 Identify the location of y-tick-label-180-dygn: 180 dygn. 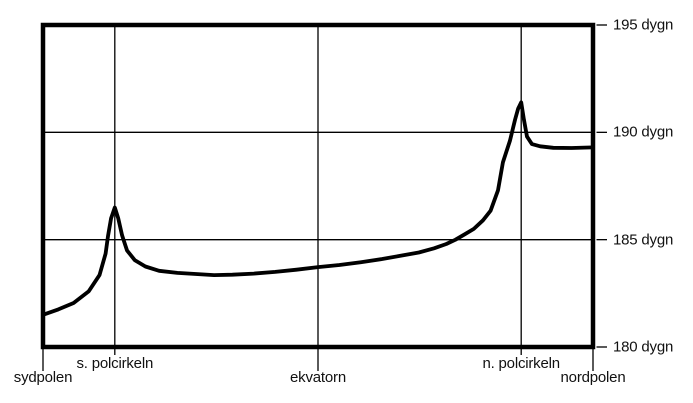
(643, 347).